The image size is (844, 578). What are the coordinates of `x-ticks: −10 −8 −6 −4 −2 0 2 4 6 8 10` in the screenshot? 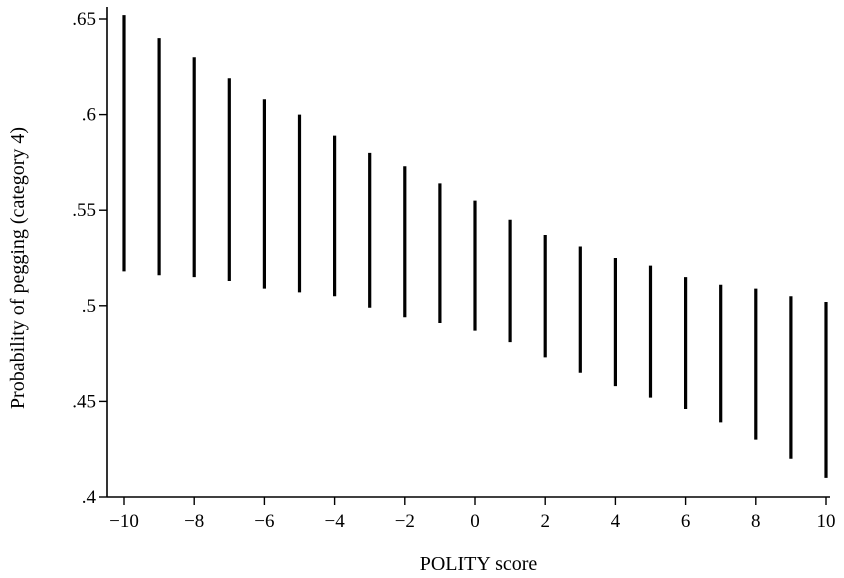 It's located at (472, 514).